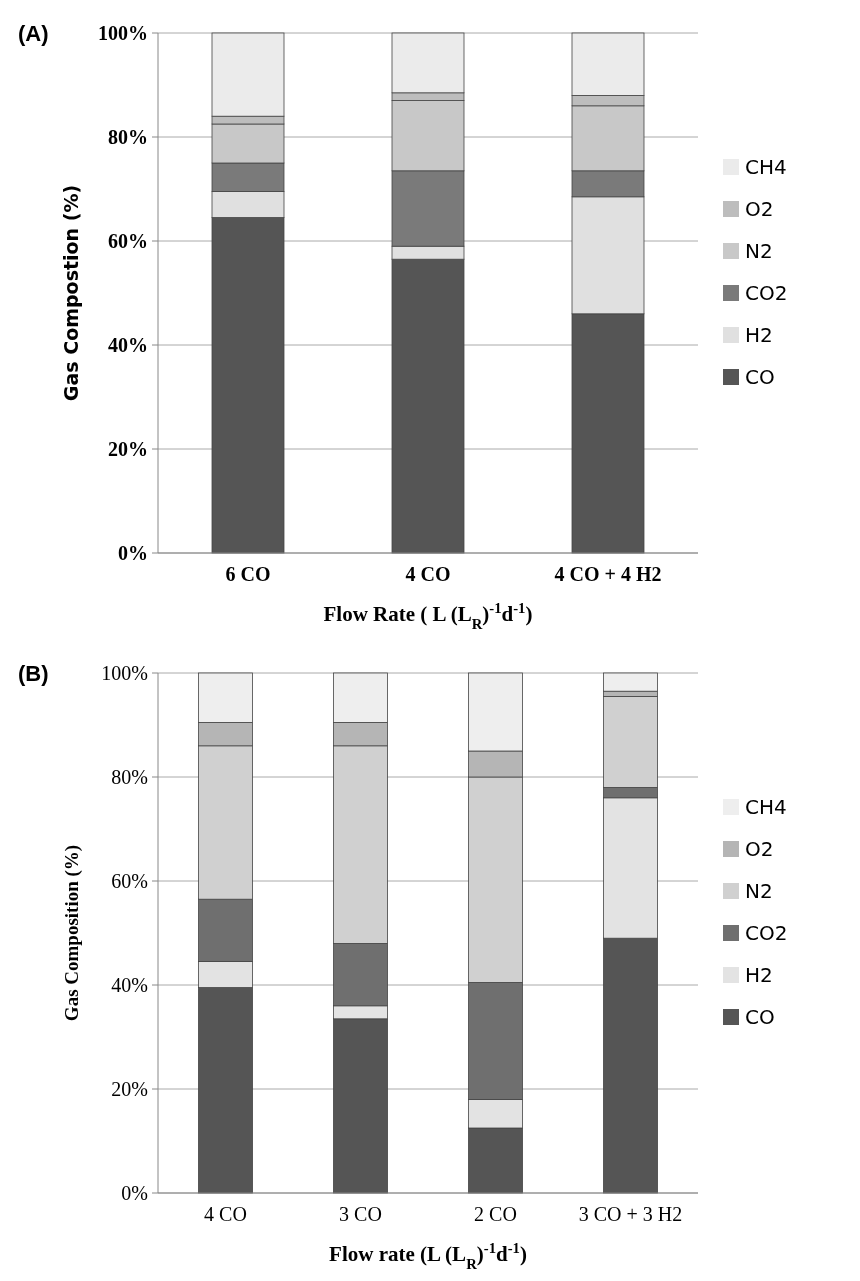 This screenshot has width=860, height=1281. What do you see at coordinates (428, 616) in the screenshot?
I see `x-axis-title: Flow Rate ( L (L$_{R}$)$^{-1}$d$^{-1}$)` at bounding box center [428, 616].